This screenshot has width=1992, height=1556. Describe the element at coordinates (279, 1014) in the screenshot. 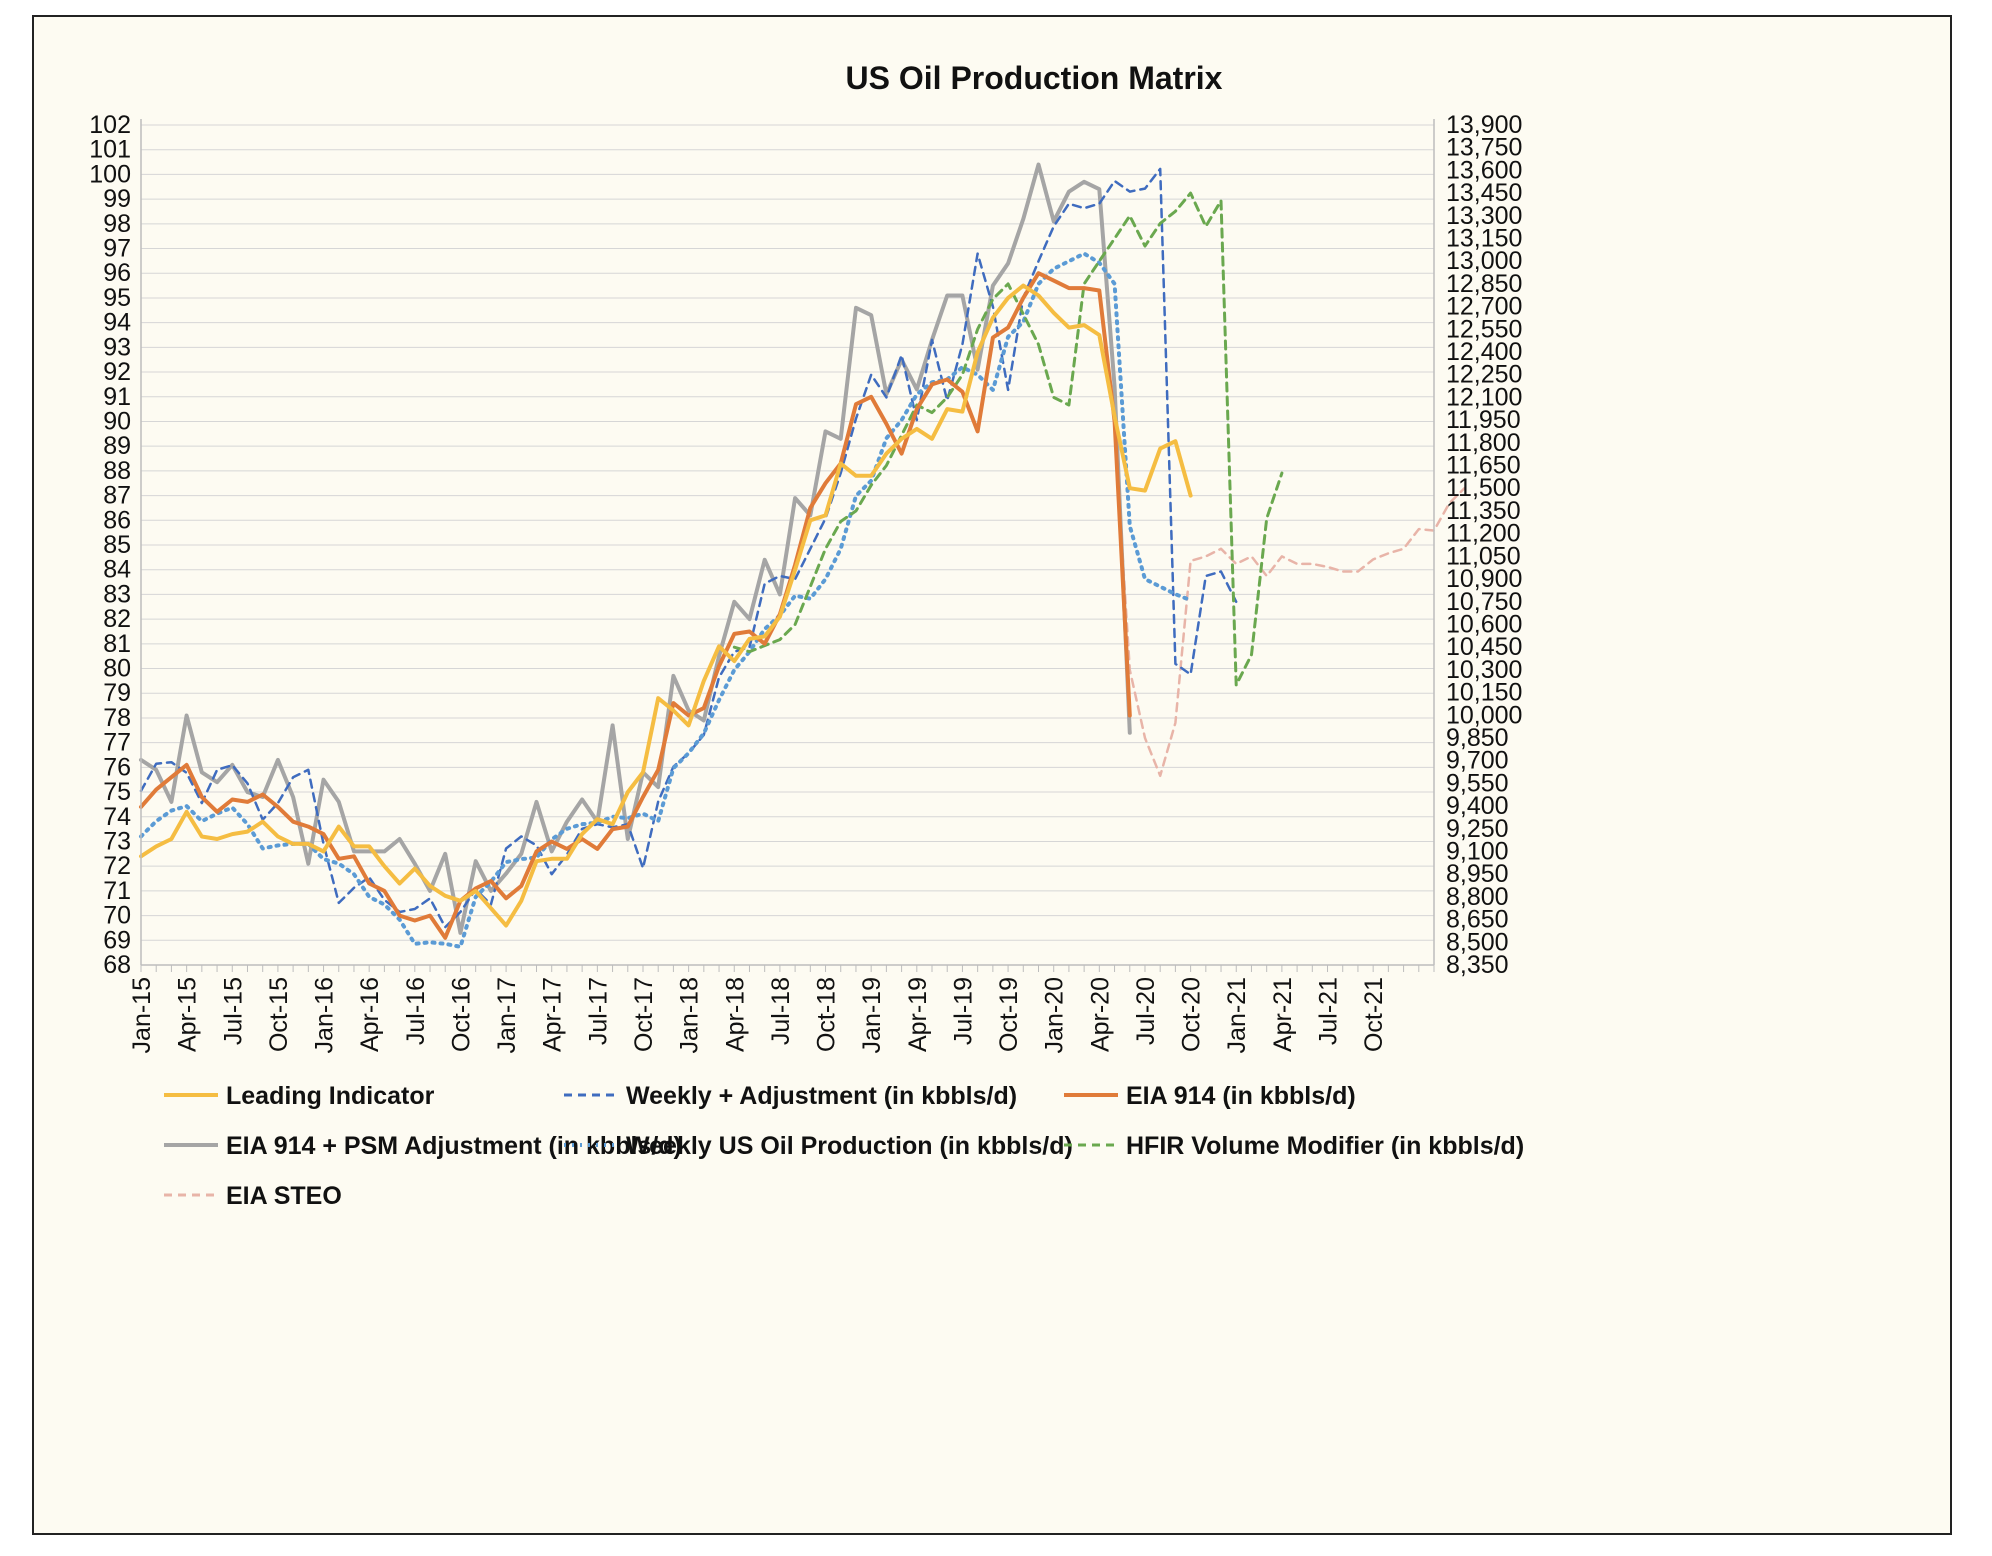

I see `x-tick-label: Oct-15` at that location.